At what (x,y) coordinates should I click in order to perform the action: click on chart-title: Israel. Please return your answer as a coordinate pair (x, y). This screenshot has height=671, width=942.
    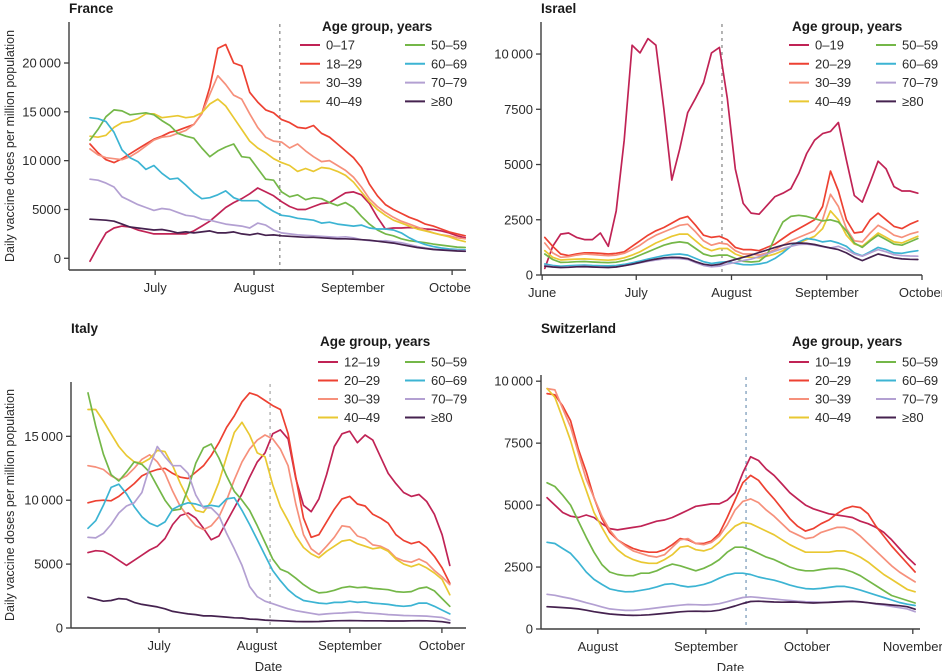
    Looking at the image, I should click on (558, 8).